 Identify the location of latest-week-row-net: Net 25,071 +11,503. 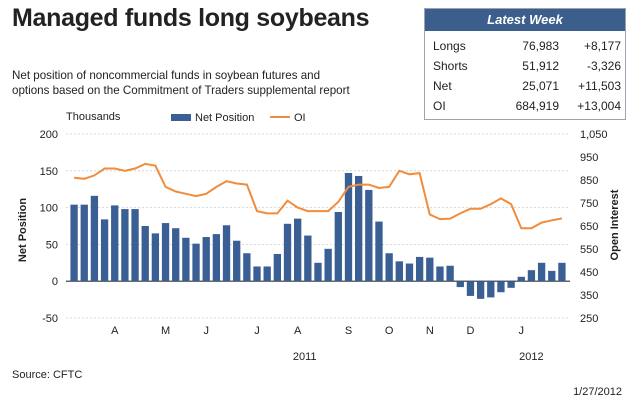
(525, 88).